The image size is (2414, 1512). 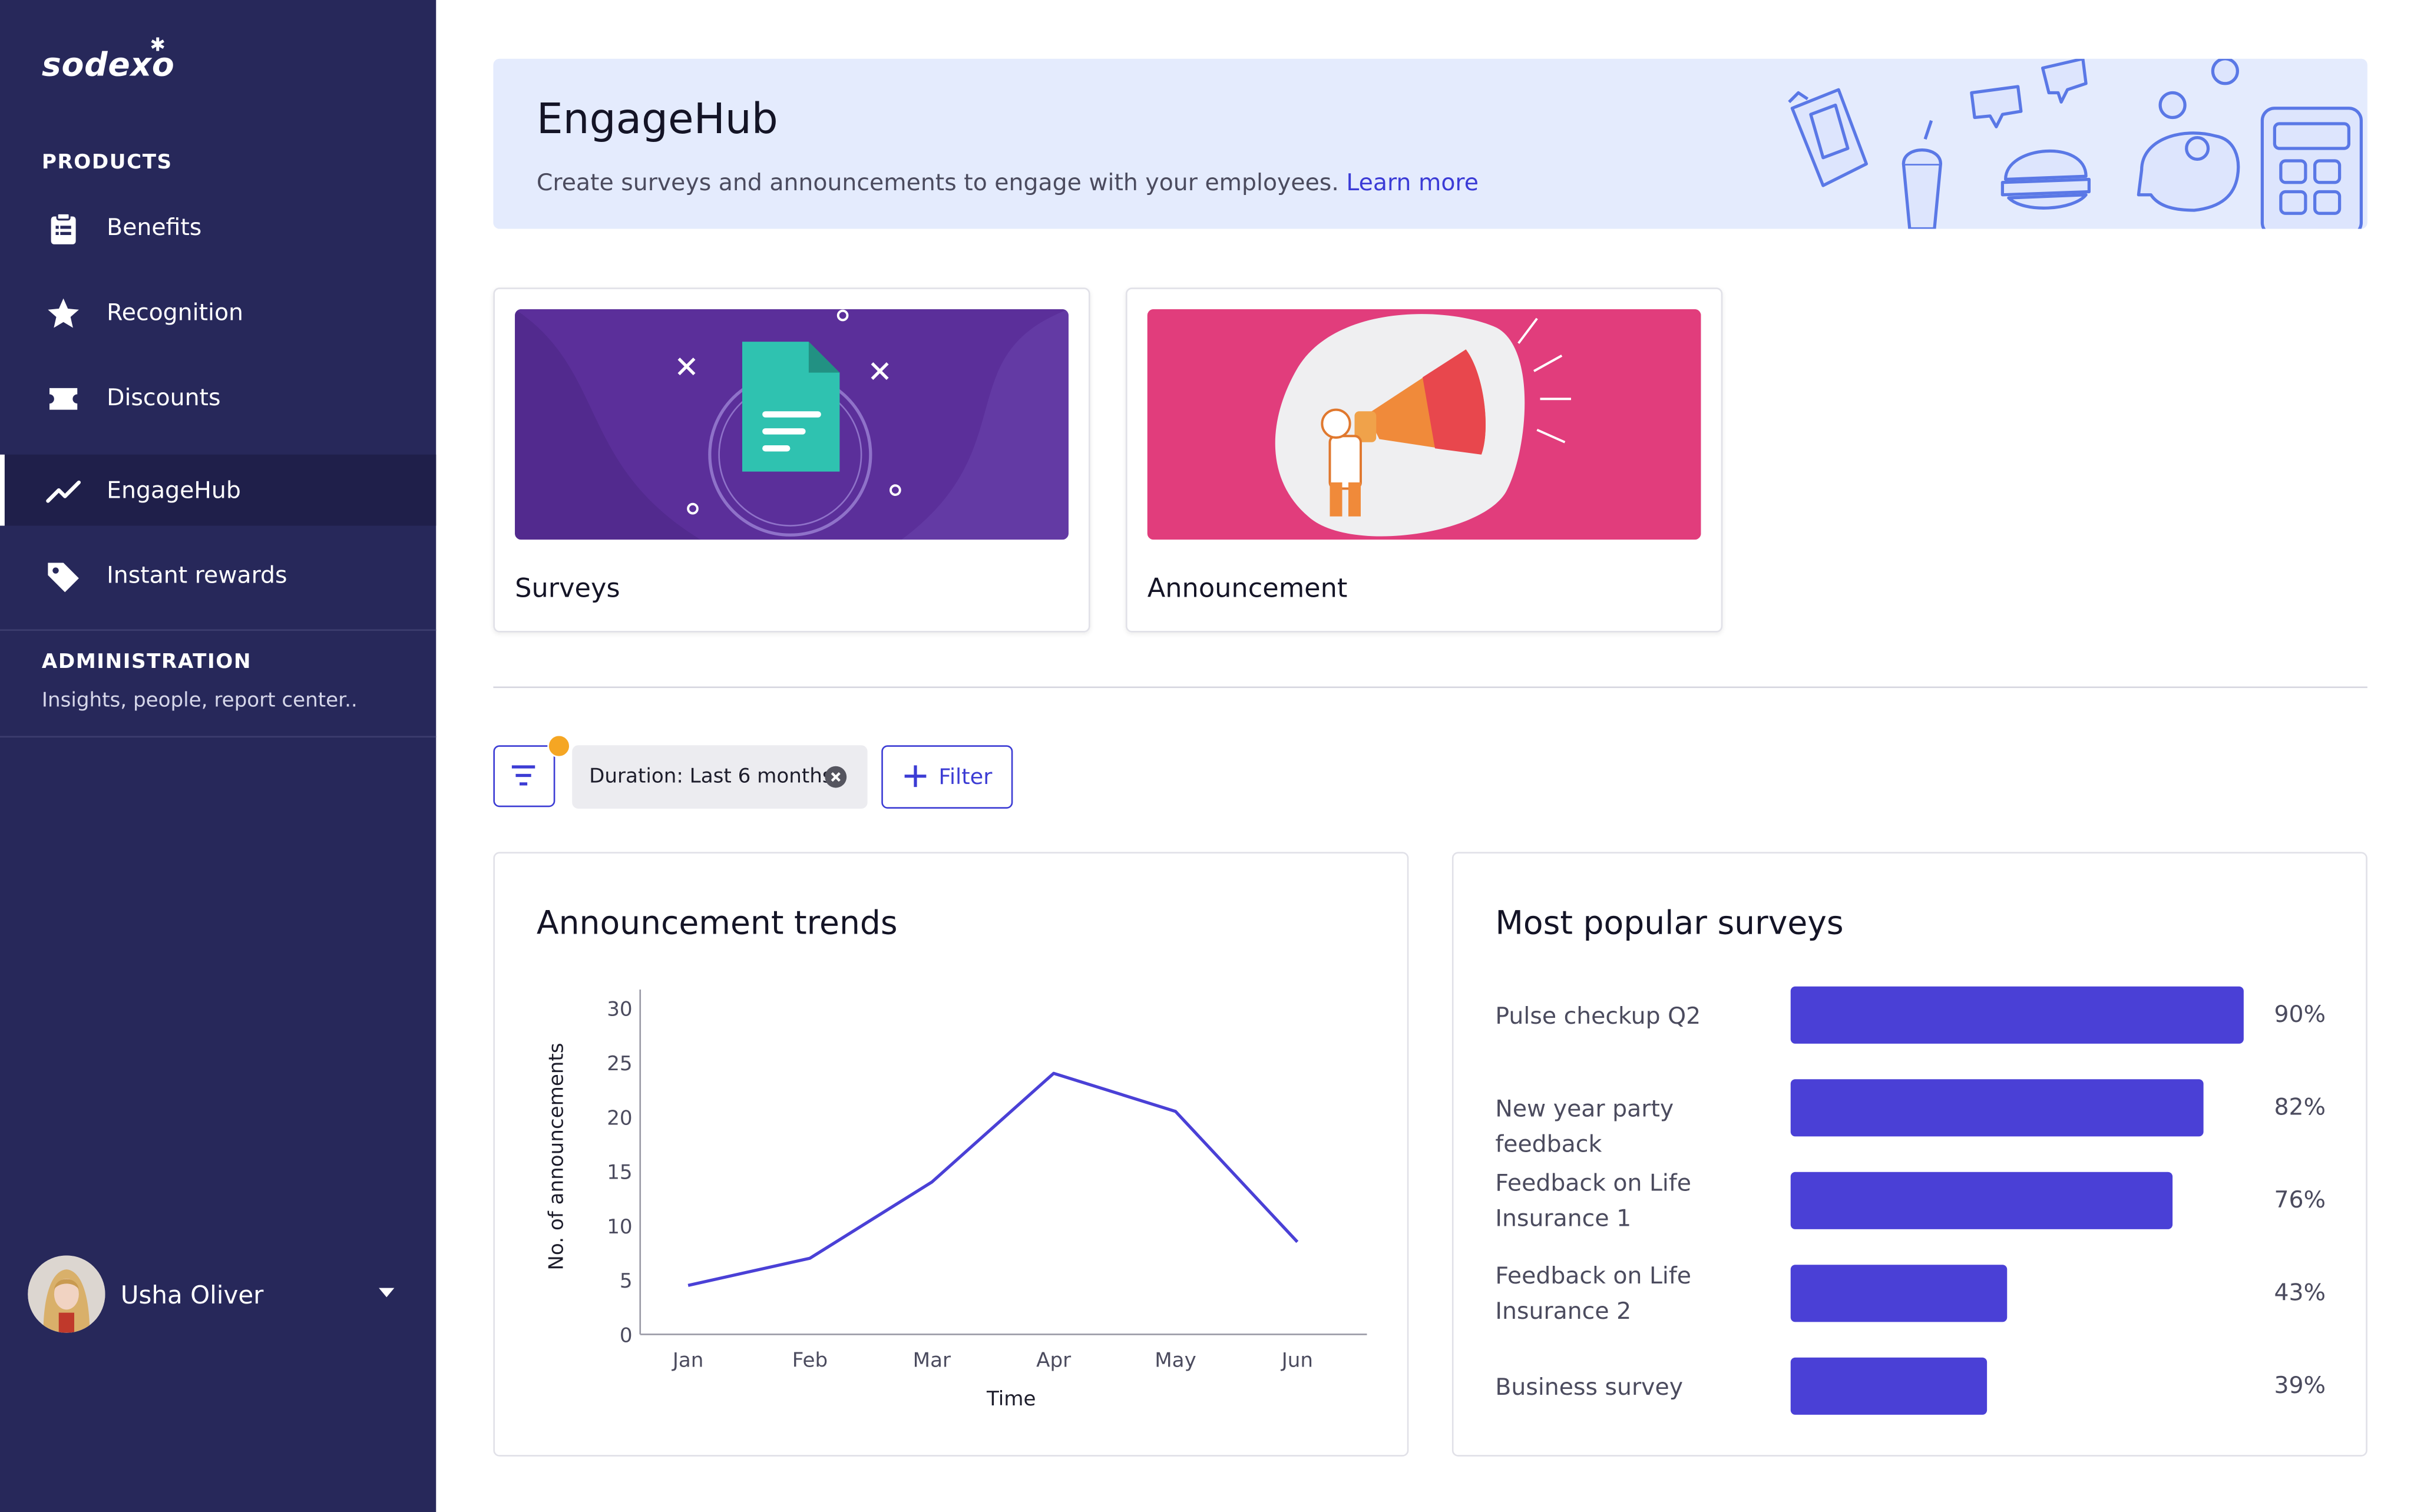 I want to click on sidebar-item-benefits: Benefits, so click(x=218, y=227).